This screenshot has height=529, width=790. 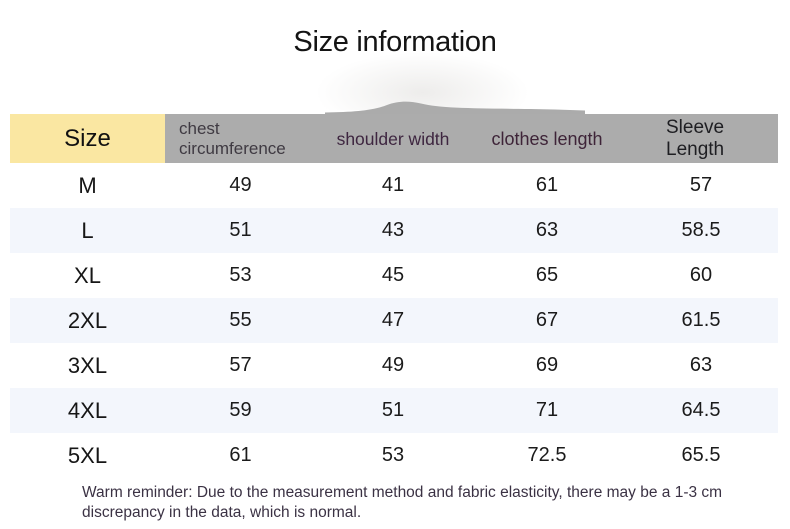 What do you see at coordinates (240, 230) in the screenshot?
I see `row-value-chest: 51` at bounding box center [240, 230].